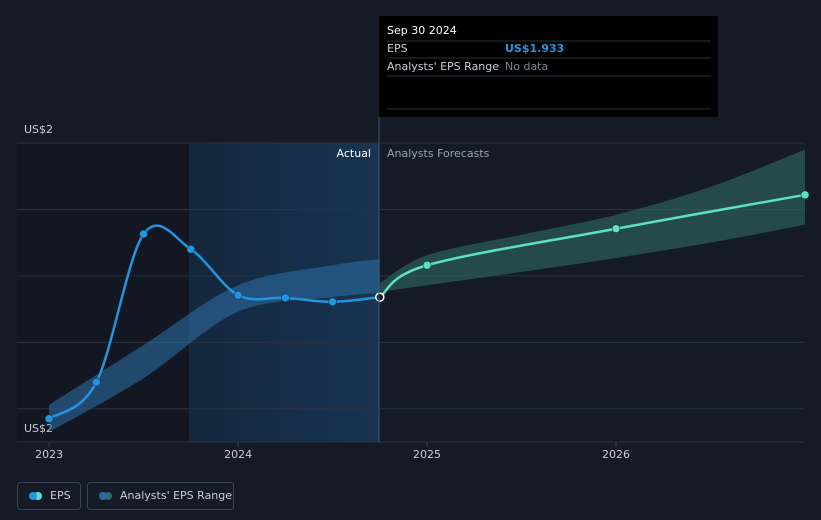 The width and height of the screenshot is (821, 520). What do you see at coordinates (438, 153) in the screenshot?
I see `forecast-label: Analysts Forecasts` at bounding box center [438, 153].